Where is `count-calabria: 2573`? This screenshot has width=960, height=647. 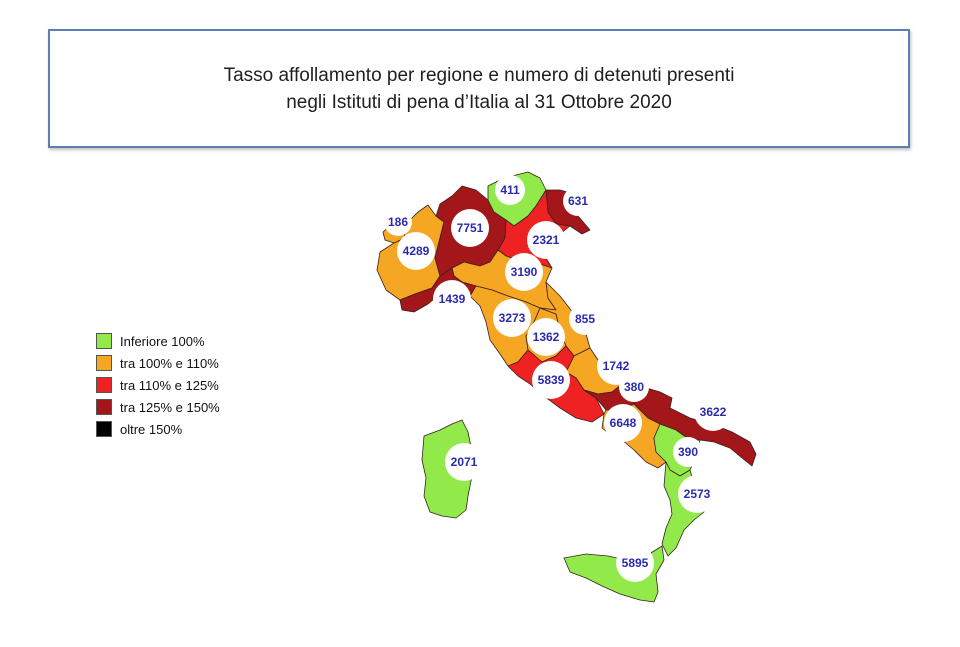
count-calabria: 2573 is located at coordinates (697, 494).